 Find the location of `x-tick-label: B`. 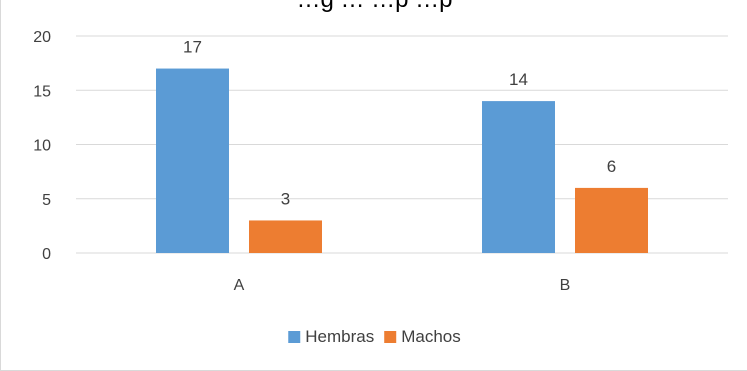

x-tick-label: B is located at coordinates (565, 285).